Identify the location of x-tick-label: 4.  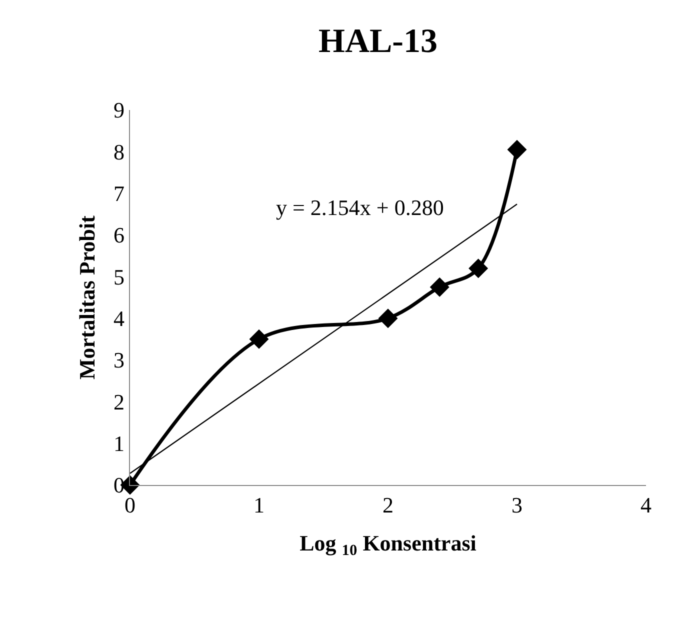
(646, 505).